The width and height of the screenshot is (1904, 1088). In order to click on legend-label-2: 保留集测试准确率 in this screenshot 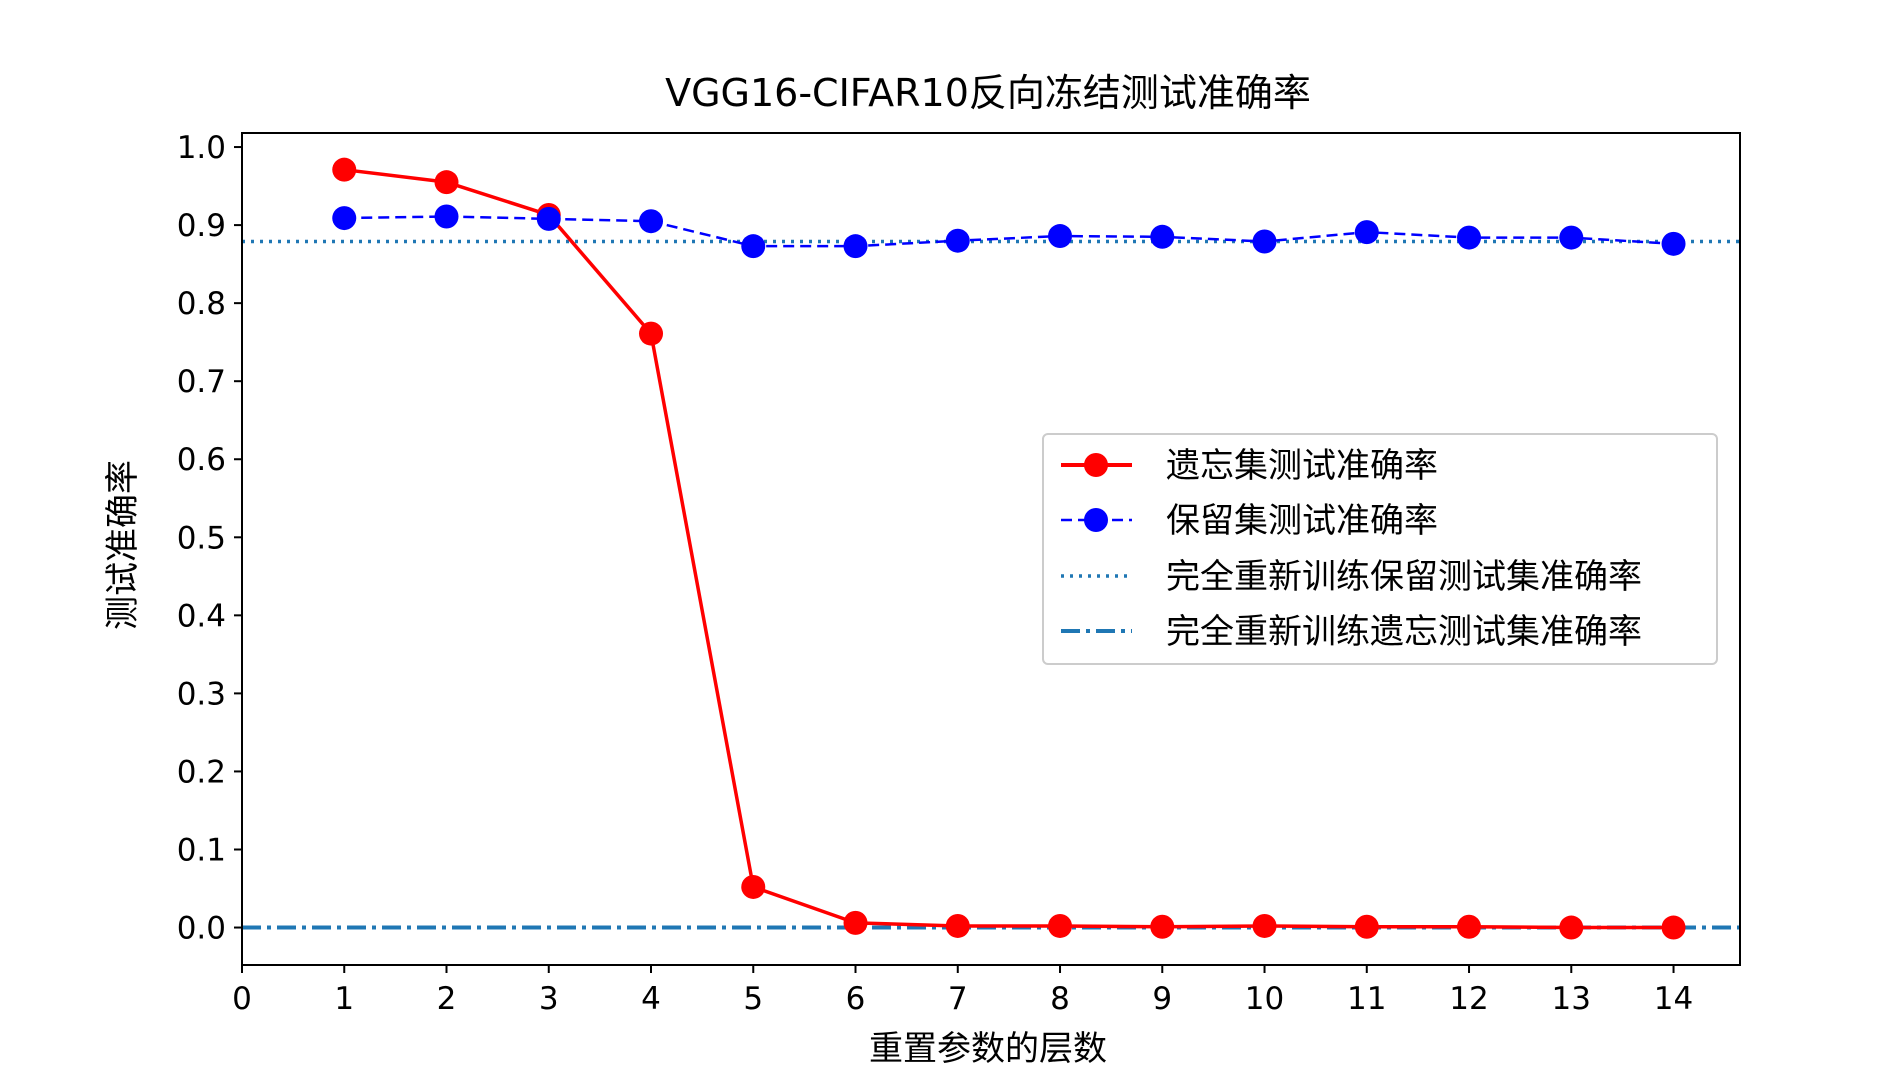, I will do `click(1302, 521)`.